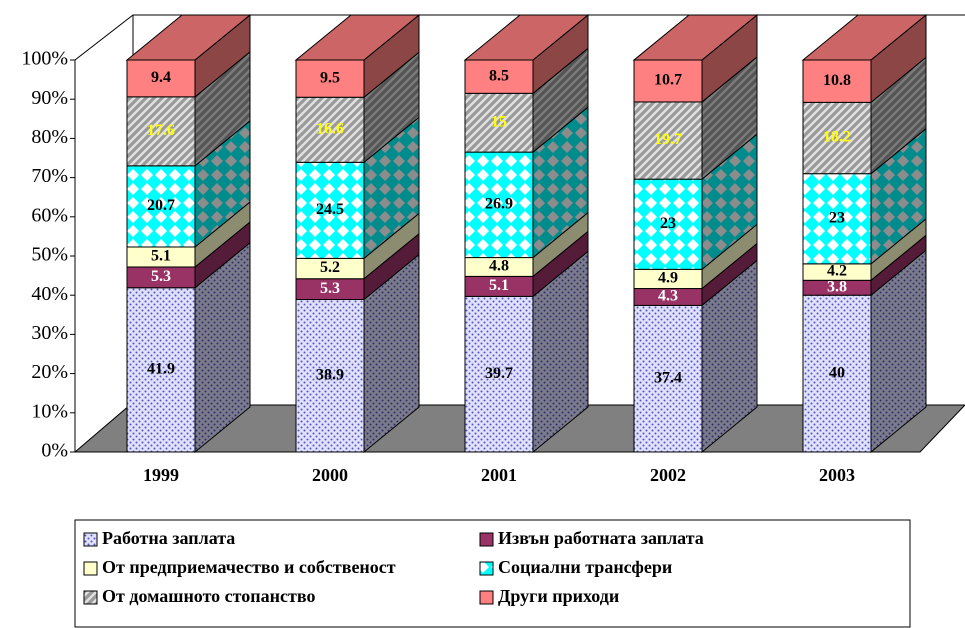 Image resolution: width=965 pixels, height=628 pixels. What do you see at coordinates (668, 278) in the screenshot?
I see `data-label: 4.9` at bounding box center [668, 278].